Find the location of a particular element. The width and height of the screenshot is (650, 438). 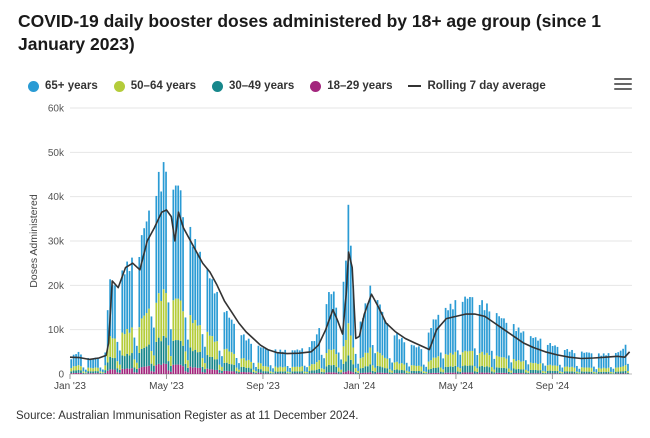

legend-item-rolling-average: Rolling 7 day average is located at coordinates (477, 86).